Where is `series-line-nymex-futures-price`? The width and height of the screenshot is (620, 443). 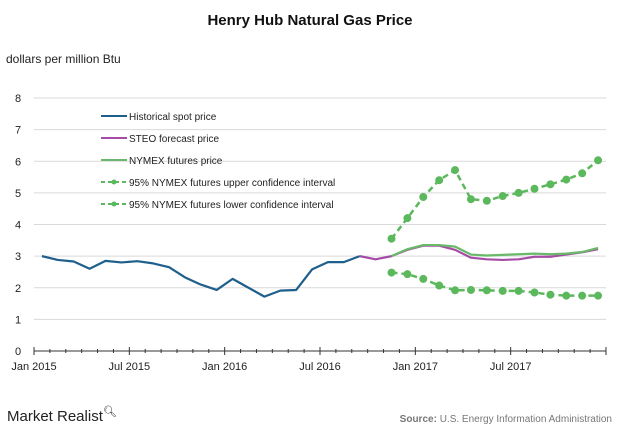
series-line-nymex-futures-price is located at coordinates (495, 250).